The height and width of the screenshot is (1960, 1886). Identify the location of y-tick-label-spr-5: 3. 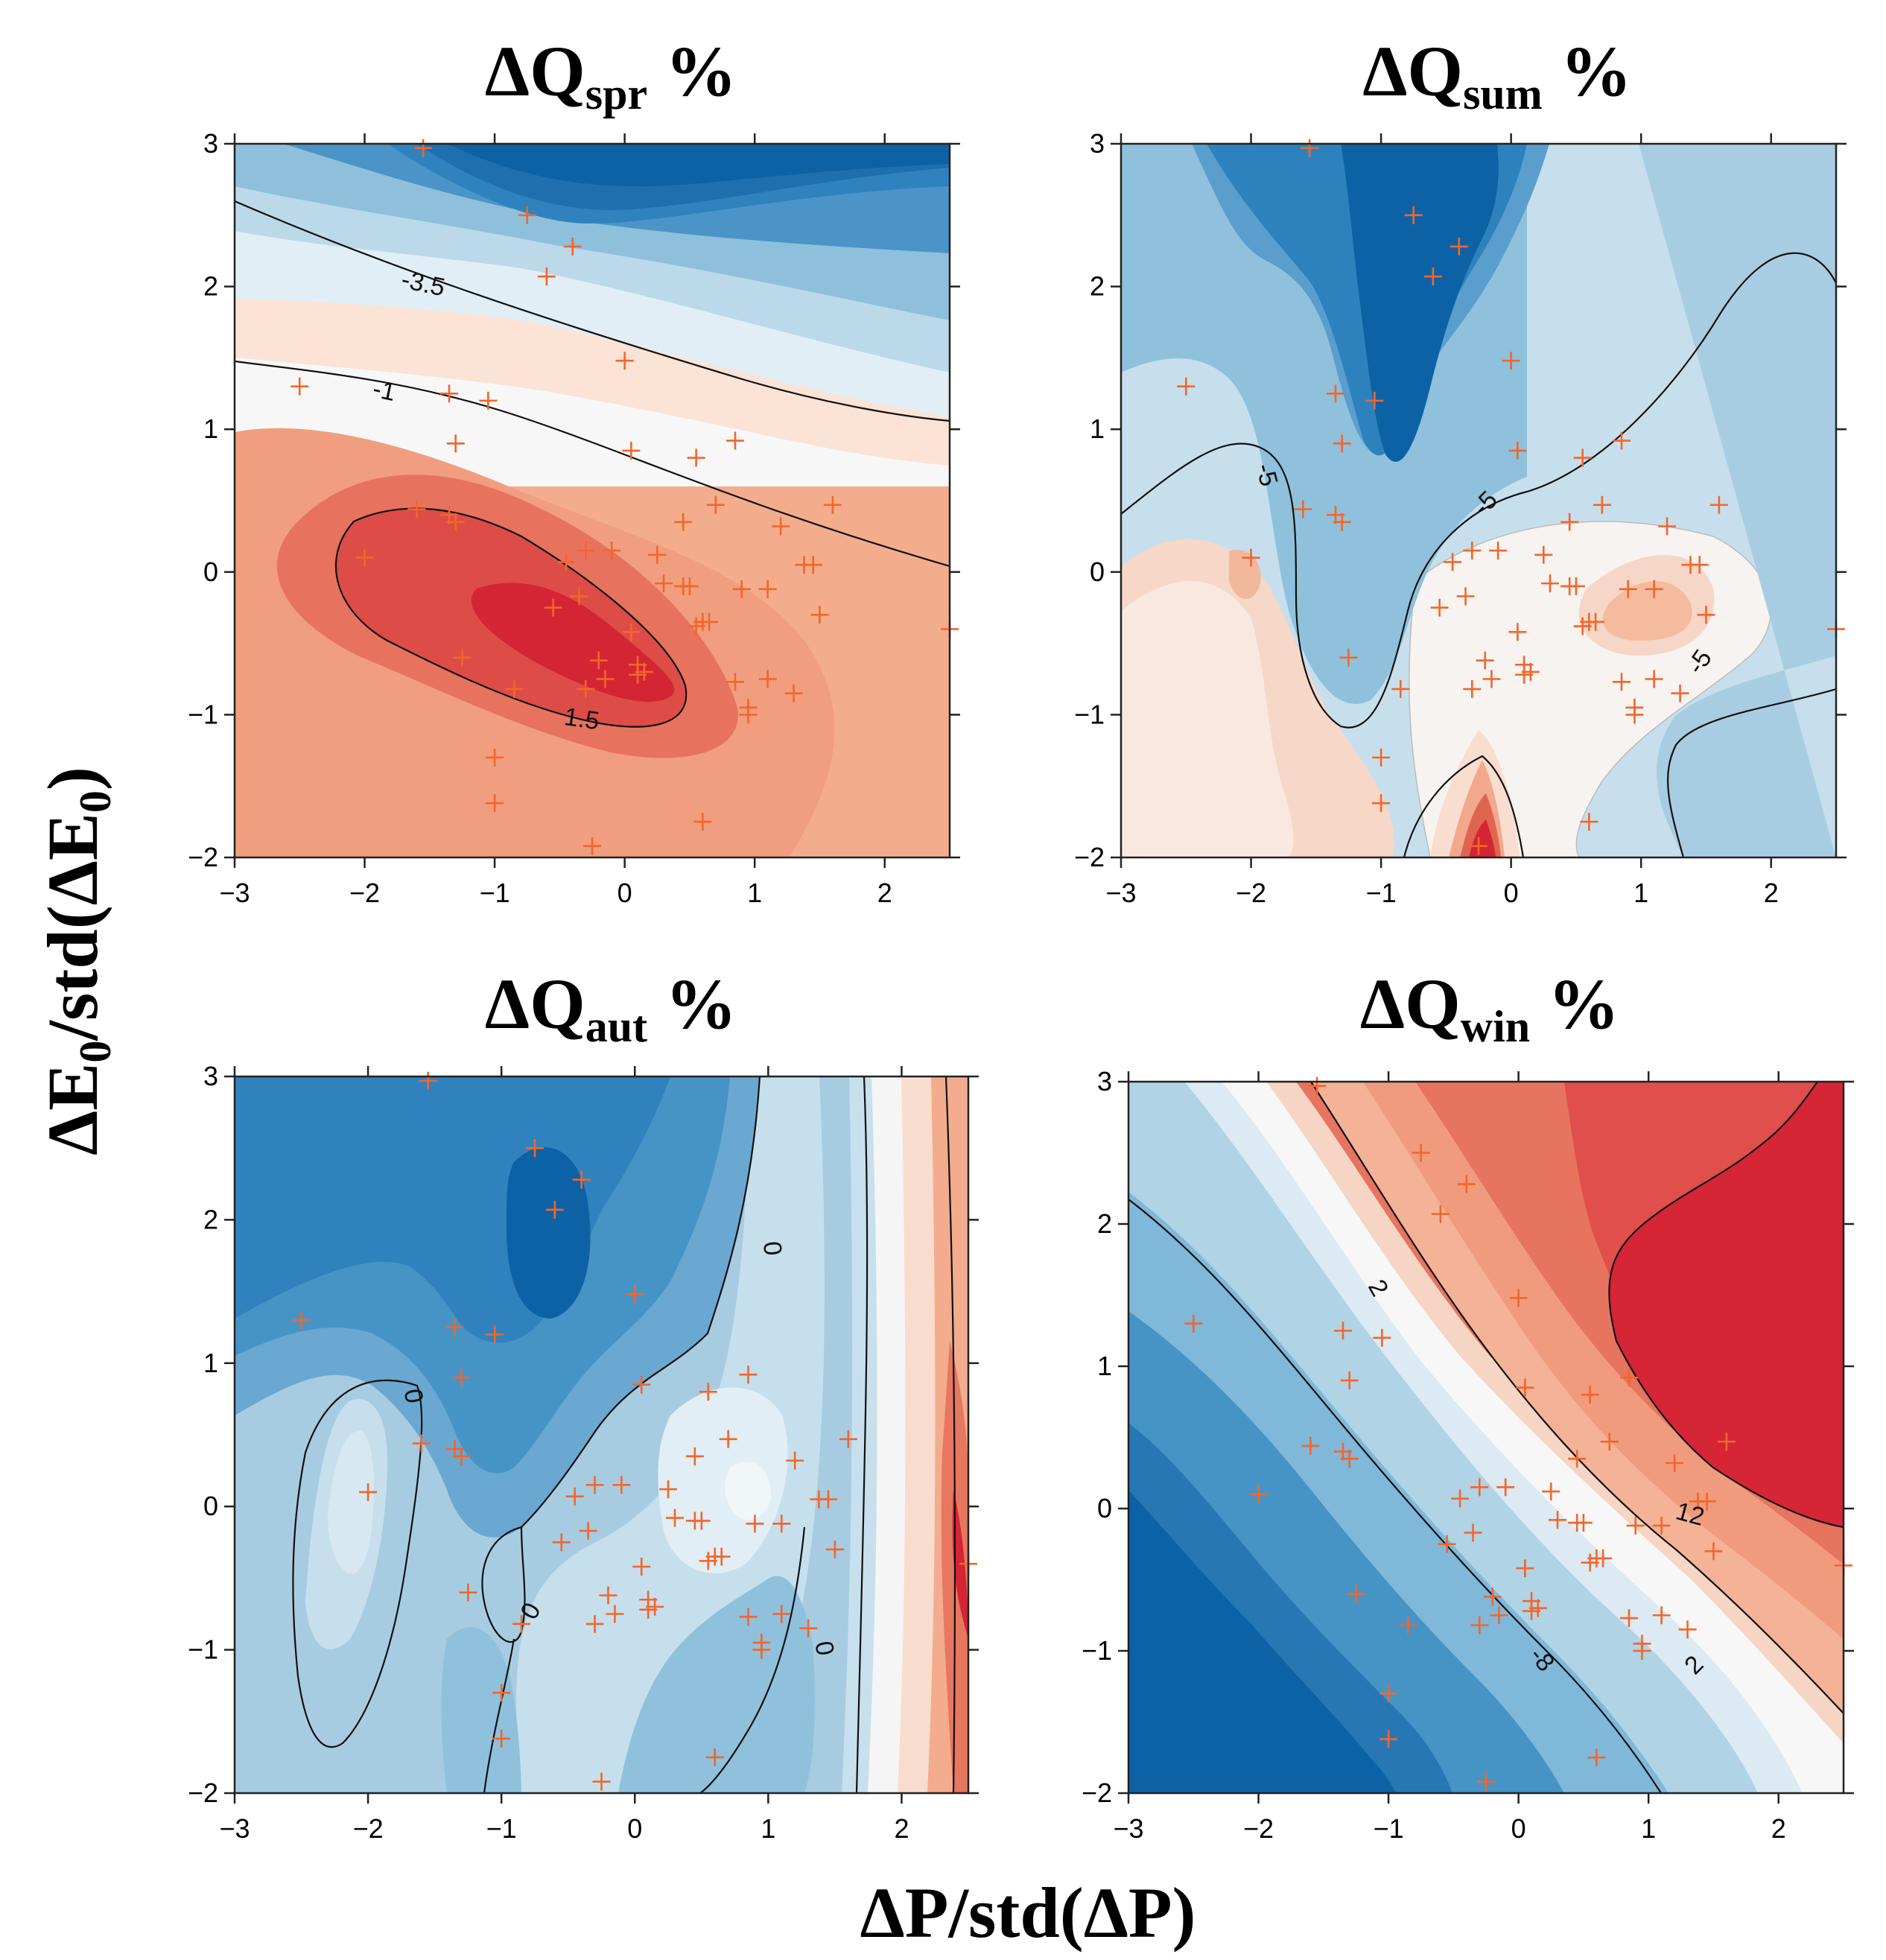
(210, 143).